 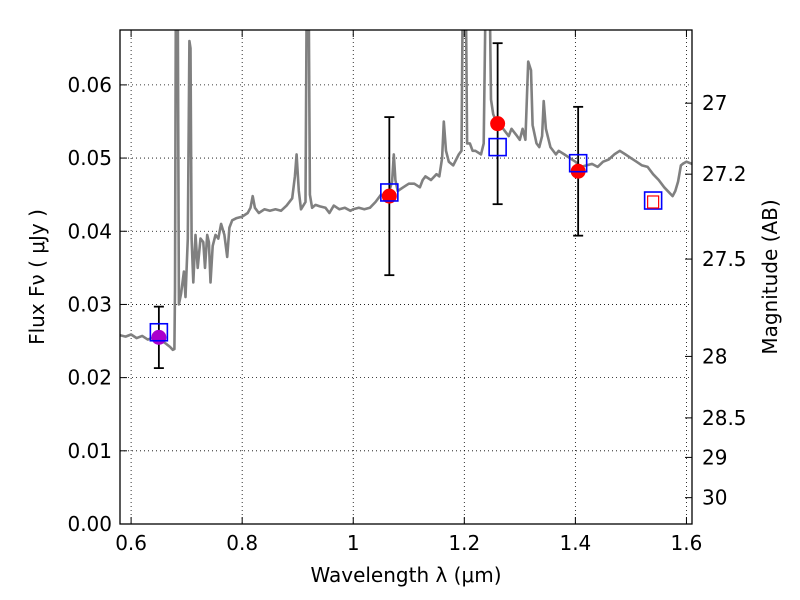 I want to click on right-axis-label: Magnitude (AB), so click(x=770, y=276).